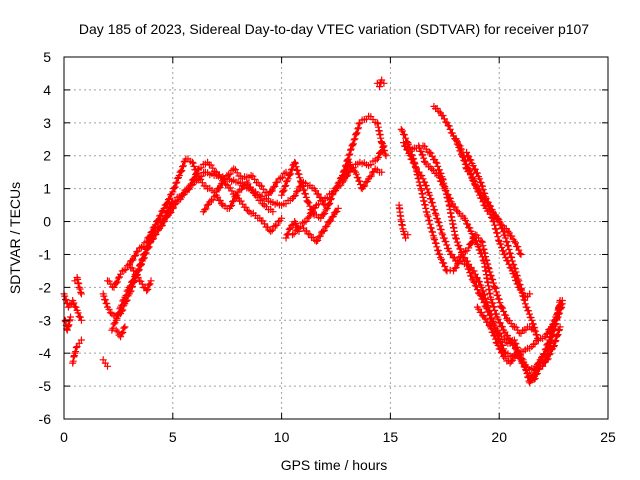 This screenshot has width=640, height=480. What do you see at coordinates (45, 254) in the screenshot?
I see `y-tick-label: -1` at bounding box center [45, 254].